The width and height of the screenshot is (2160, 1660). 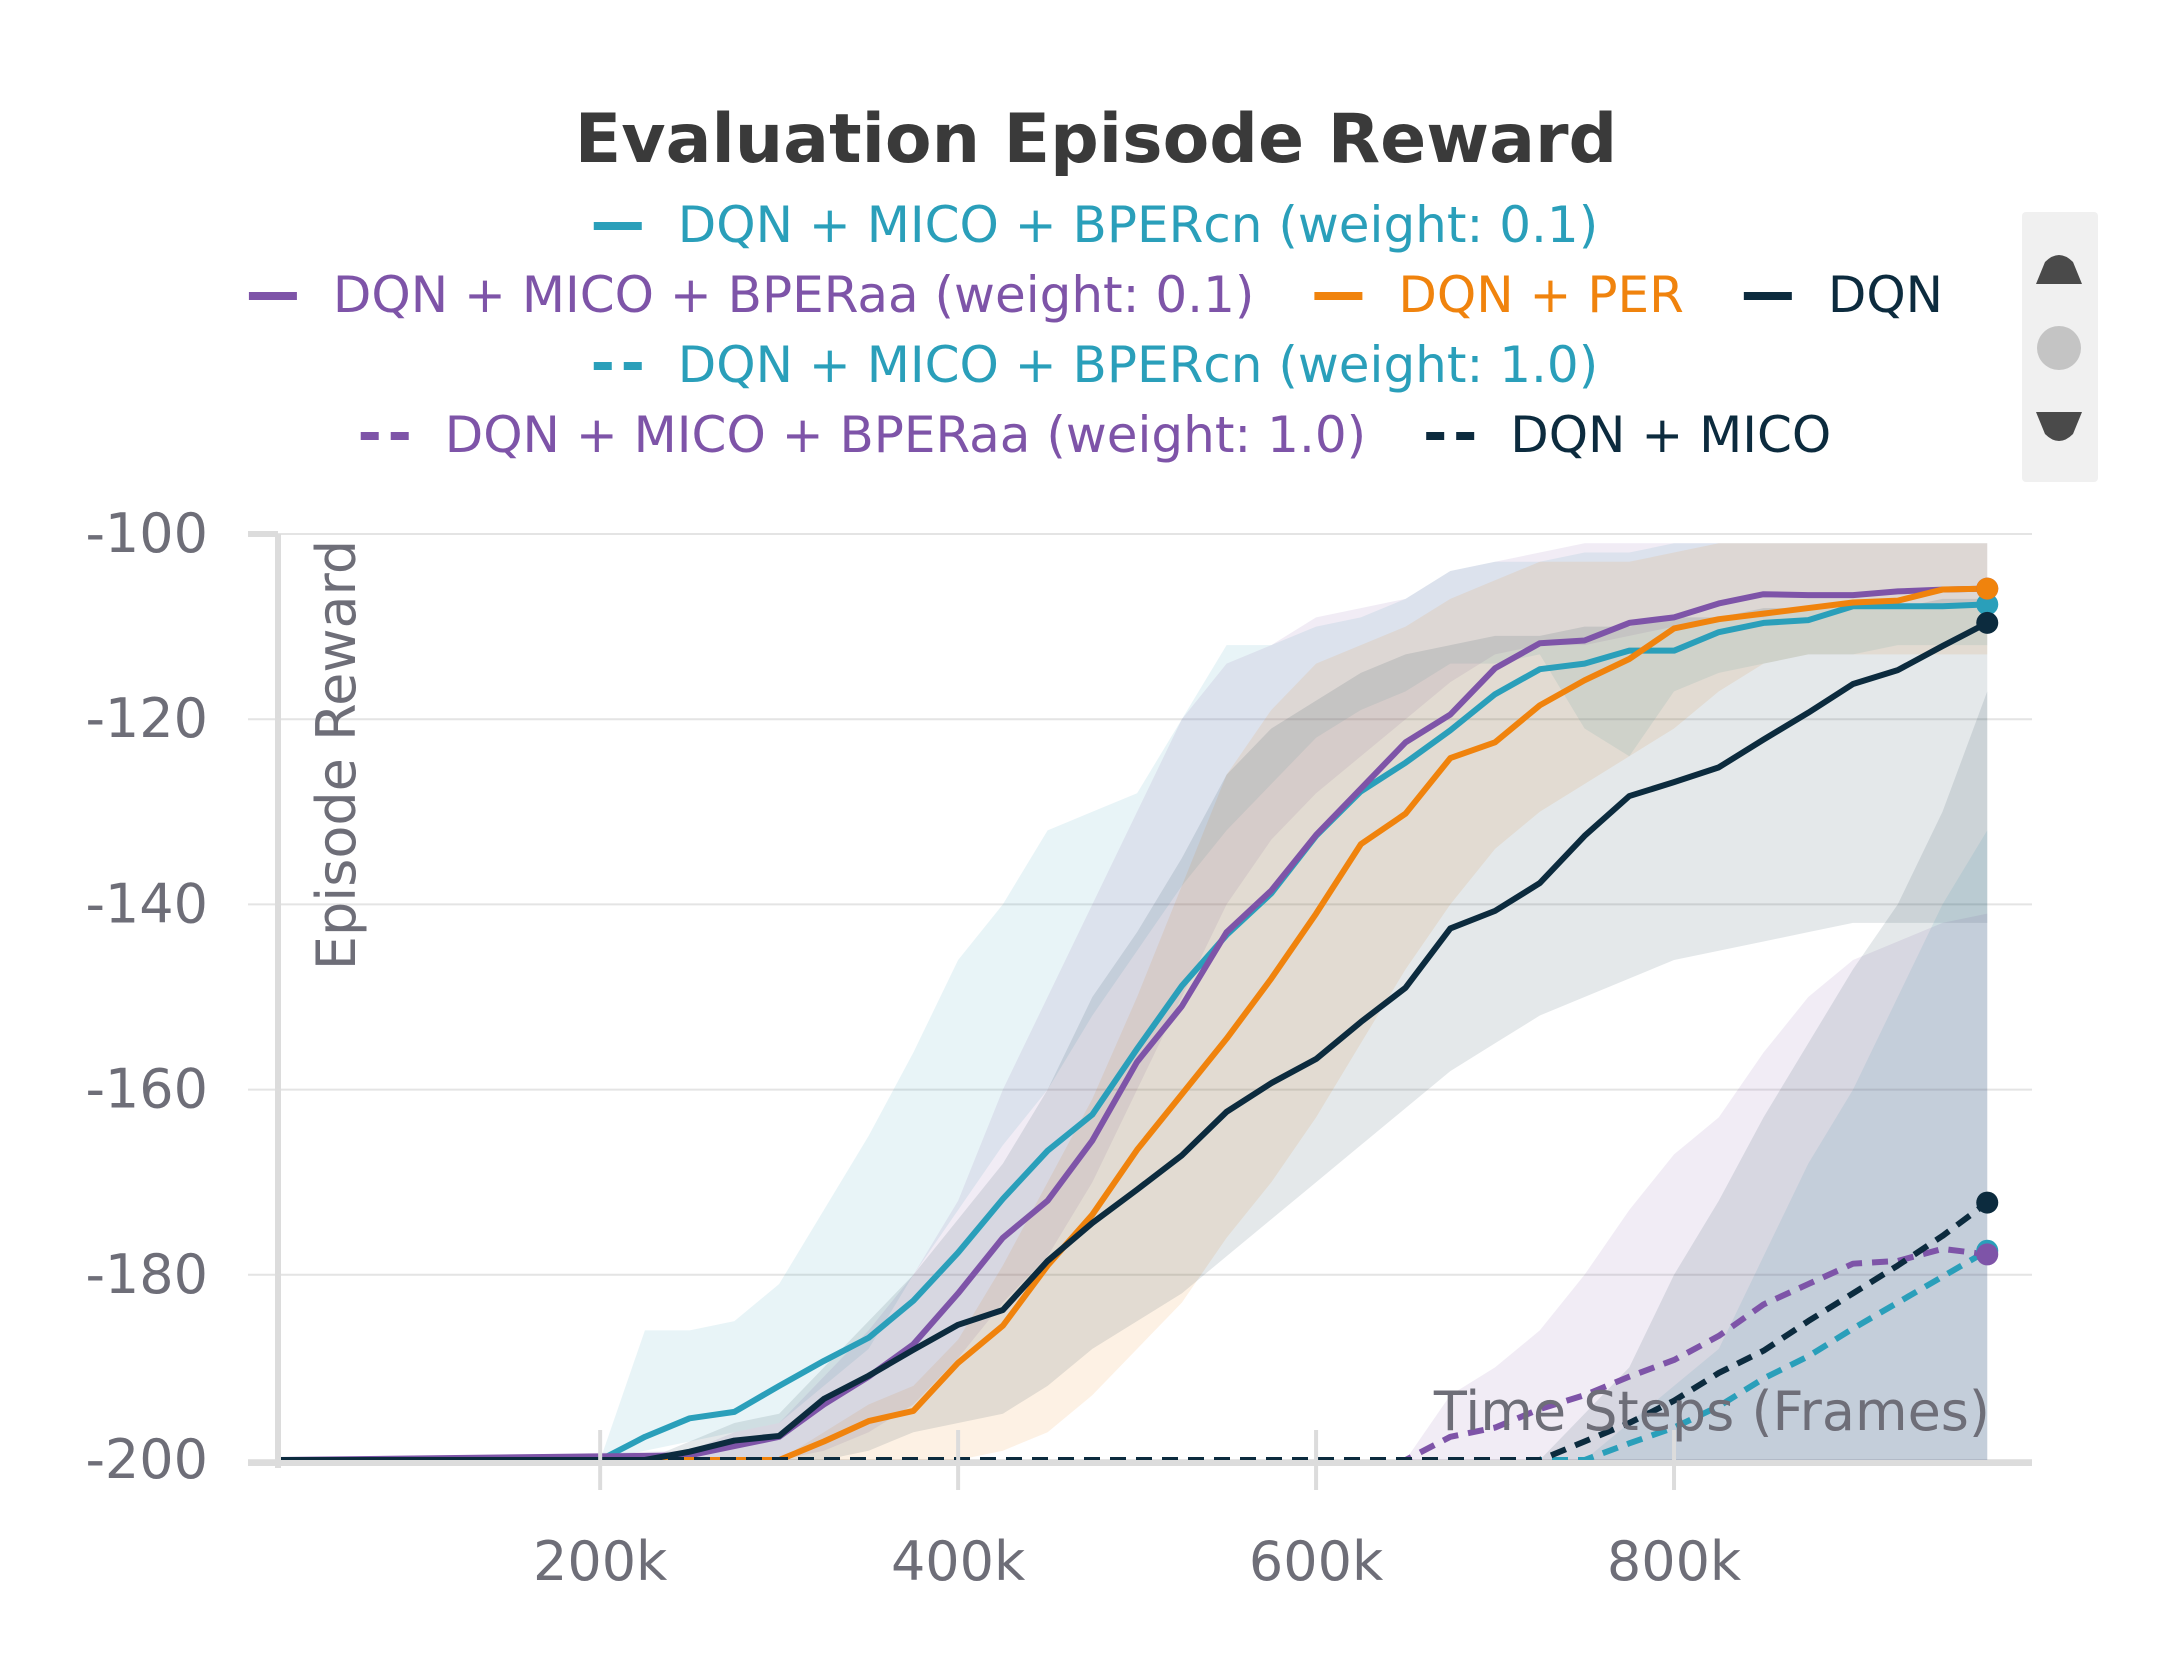 I want to click on legend-item: DQN + PER, so click(x=1499, y=295).